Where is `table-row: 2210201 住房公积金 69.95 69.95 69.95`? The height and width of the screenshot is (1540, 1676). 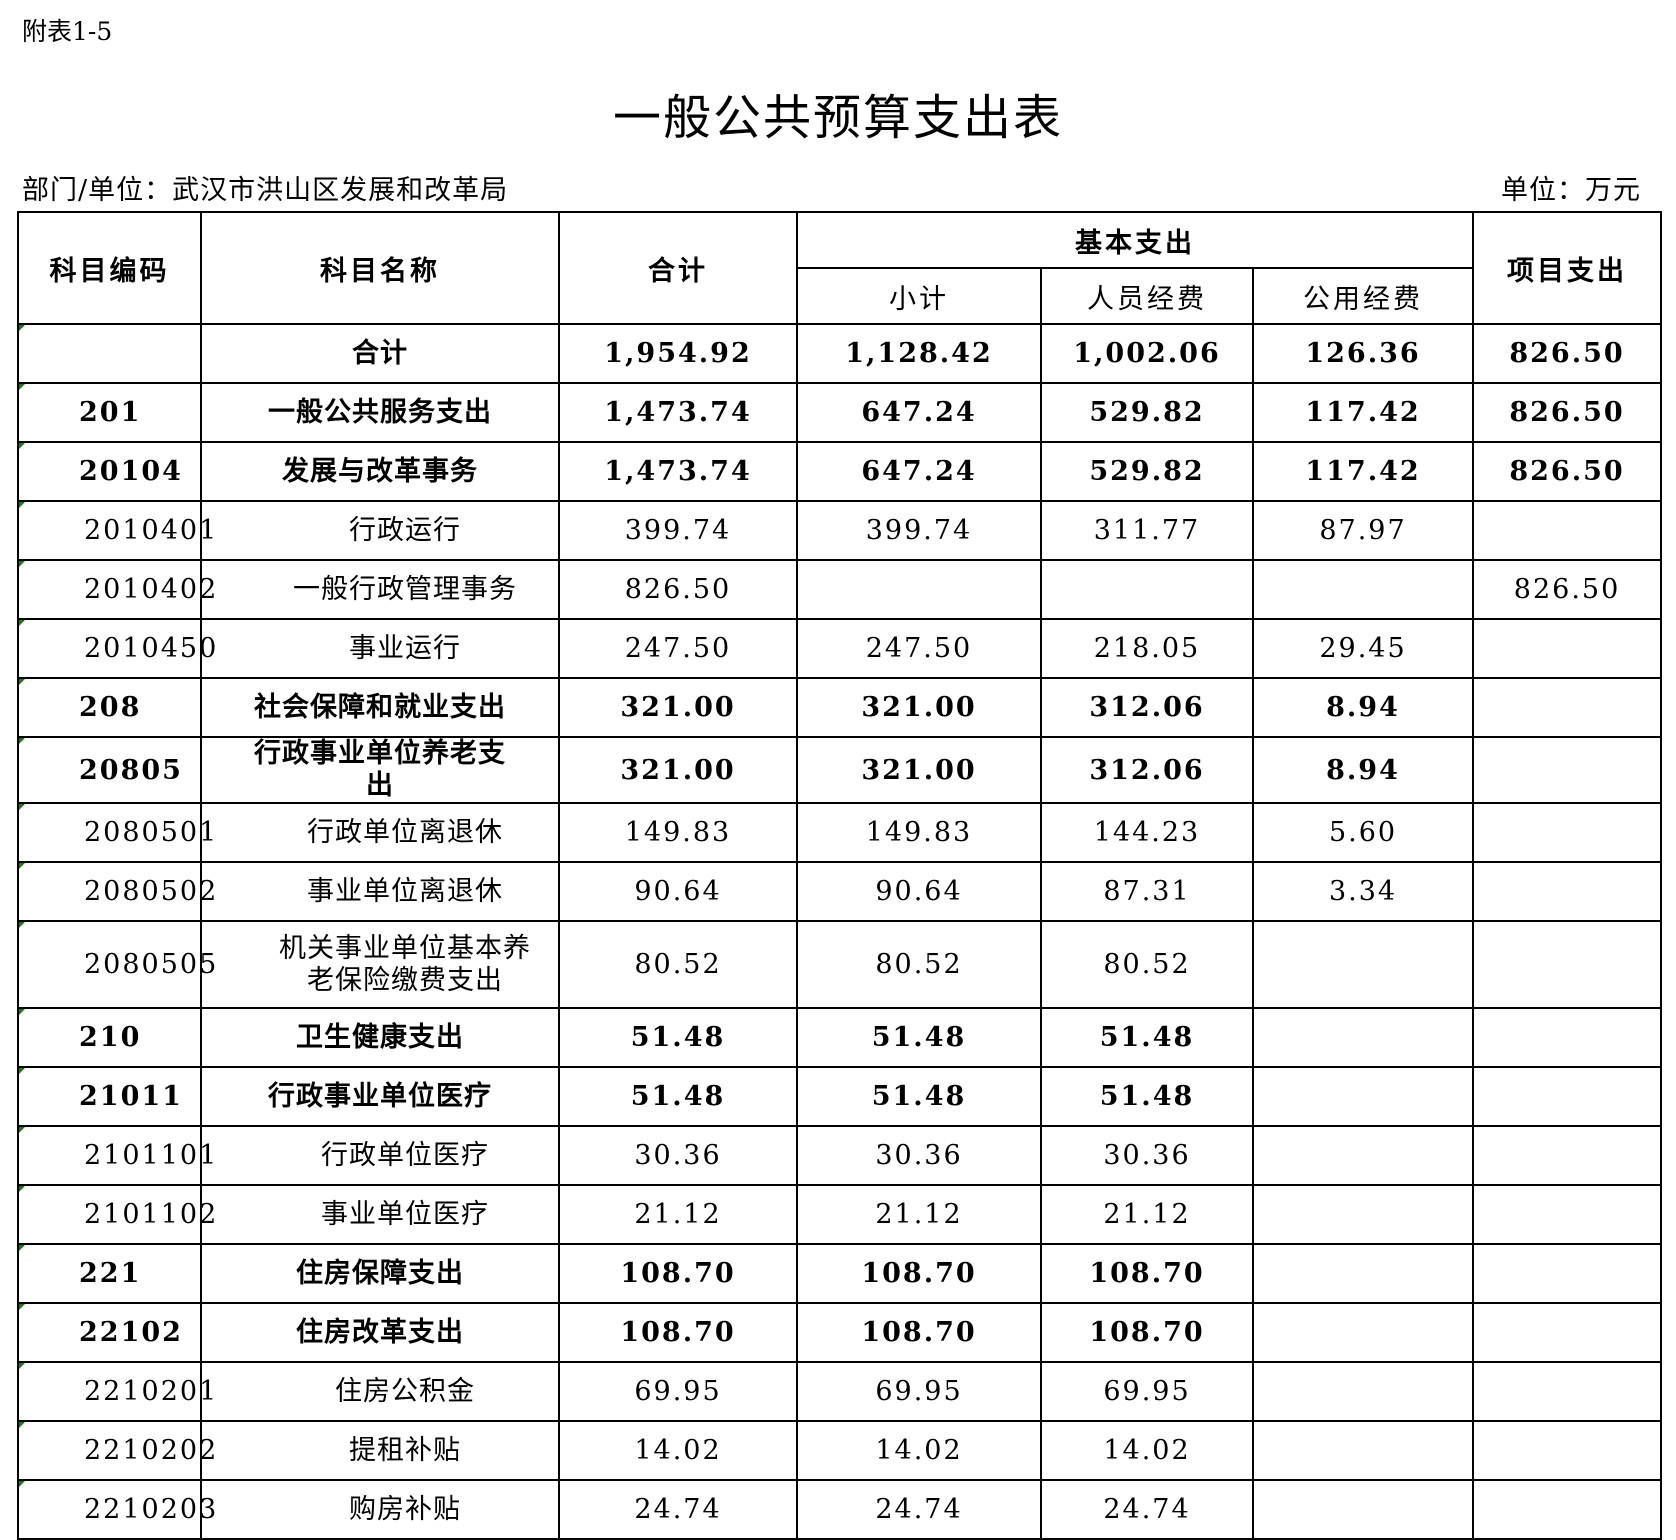 table-row: 2210201 住房公积金 69.95 69.95 69.95 is located at coordinates (840, 1391).